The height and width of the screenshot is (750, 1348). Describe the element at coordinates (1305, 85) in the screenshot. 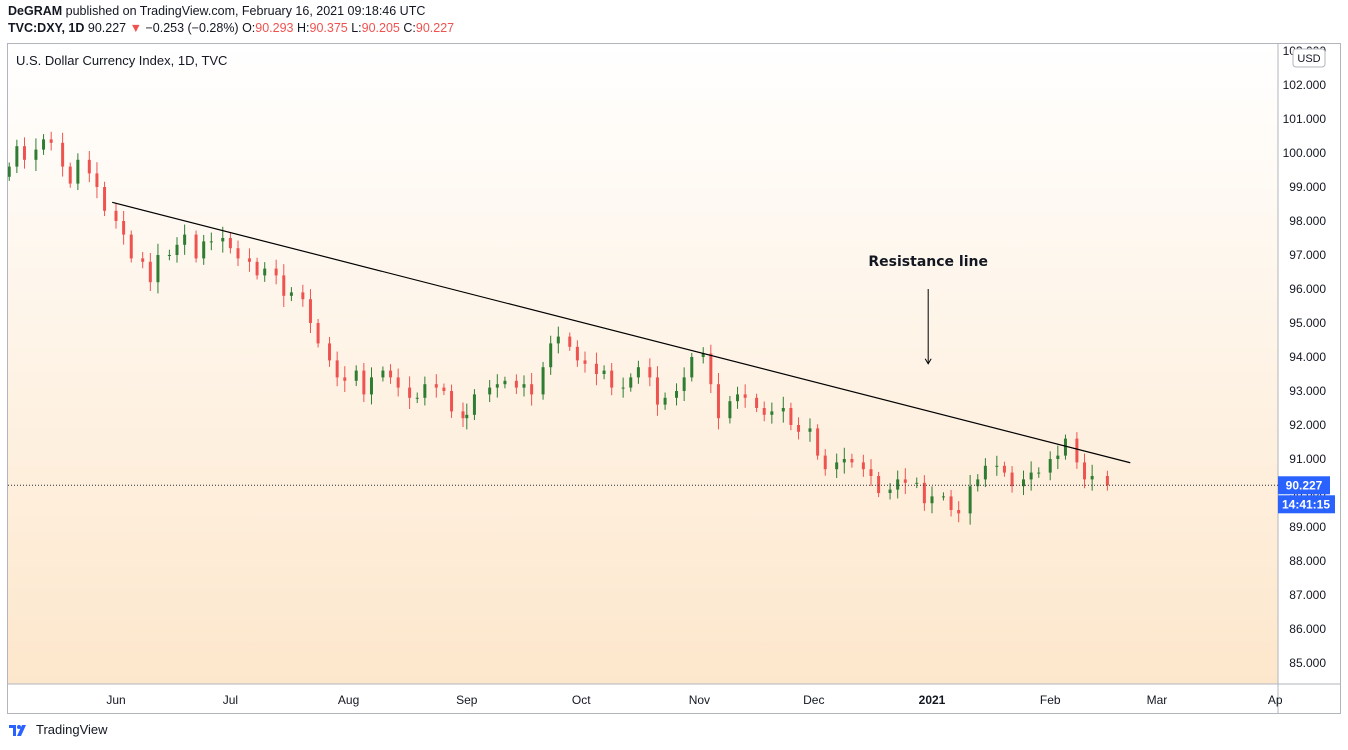

I see `y-tick-label: 102.000` at that location.